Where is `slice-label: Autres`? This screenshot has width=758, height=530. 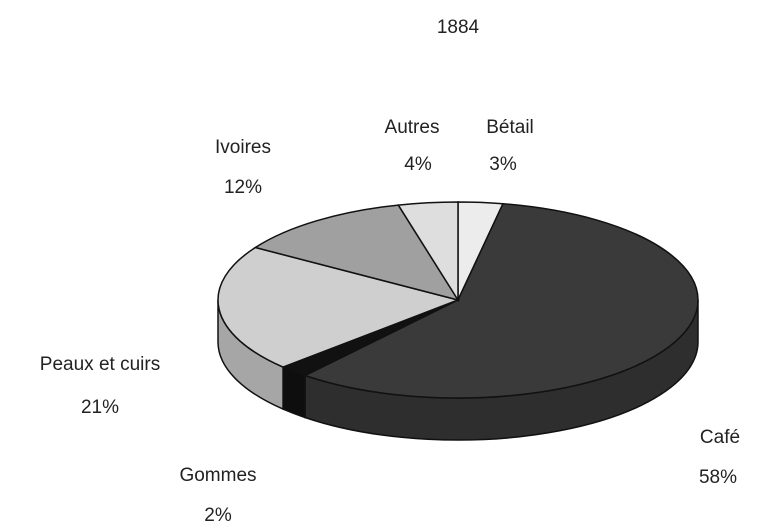
slice-label: Autres is located at coordinates (412, 127).